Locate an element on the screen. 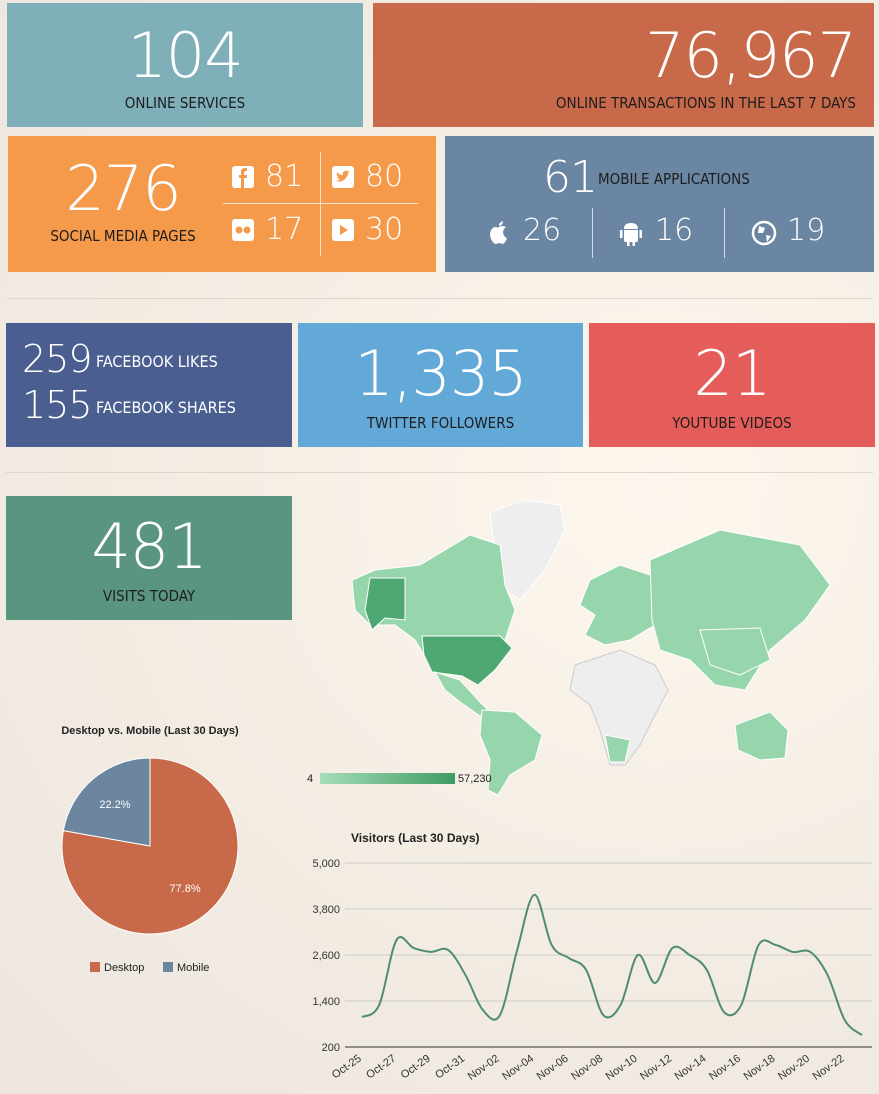  mobile-tile: 61 MOBILE APPLICATIONS 26 16 19 is located at coordinates (659, 204).